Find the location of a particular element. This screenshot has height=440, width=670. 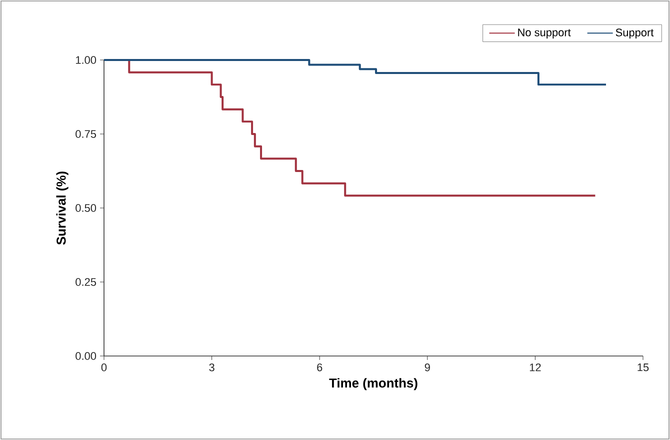

legend-label: No support is located at coordinates (544, 33).